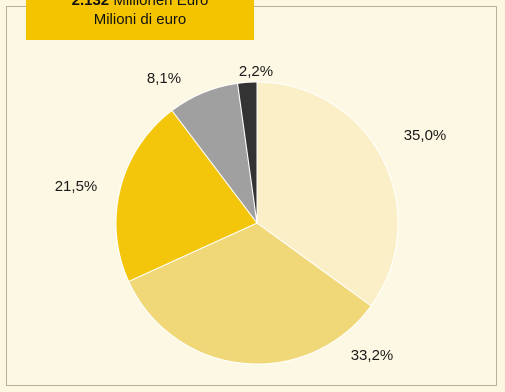  I want to click on header-total: 2.132 Millionen Euro, so click(140, 4).